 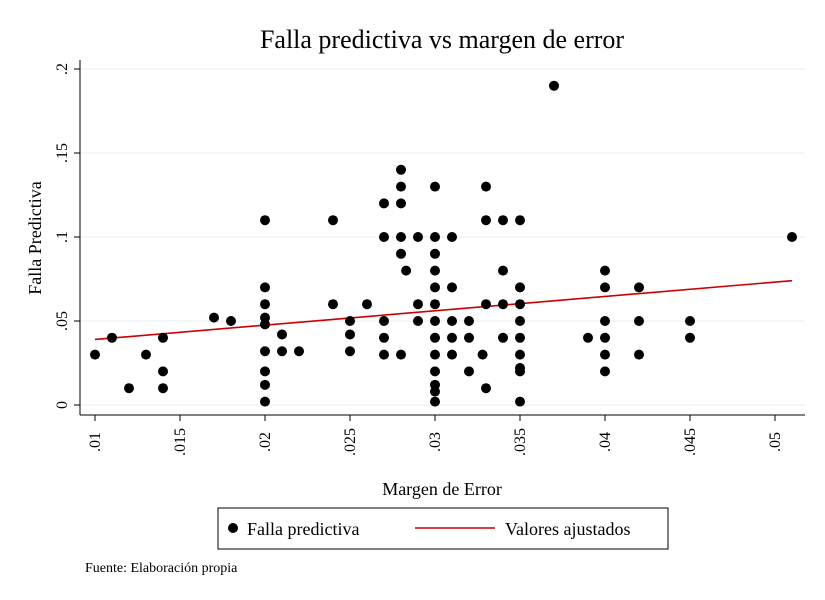 What do you see at coordinates (605, 442) in the screenshot?
I see `x-tick-label: .04` at bounding box center [605, 442].